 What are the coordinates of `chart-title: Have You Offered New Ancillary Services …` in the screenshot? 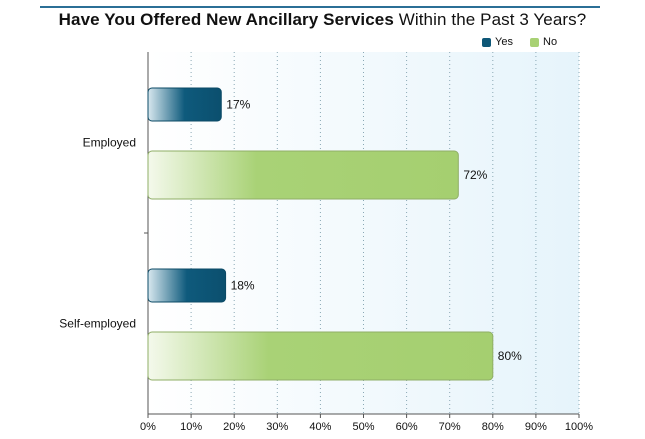 It's located at (322, 20).